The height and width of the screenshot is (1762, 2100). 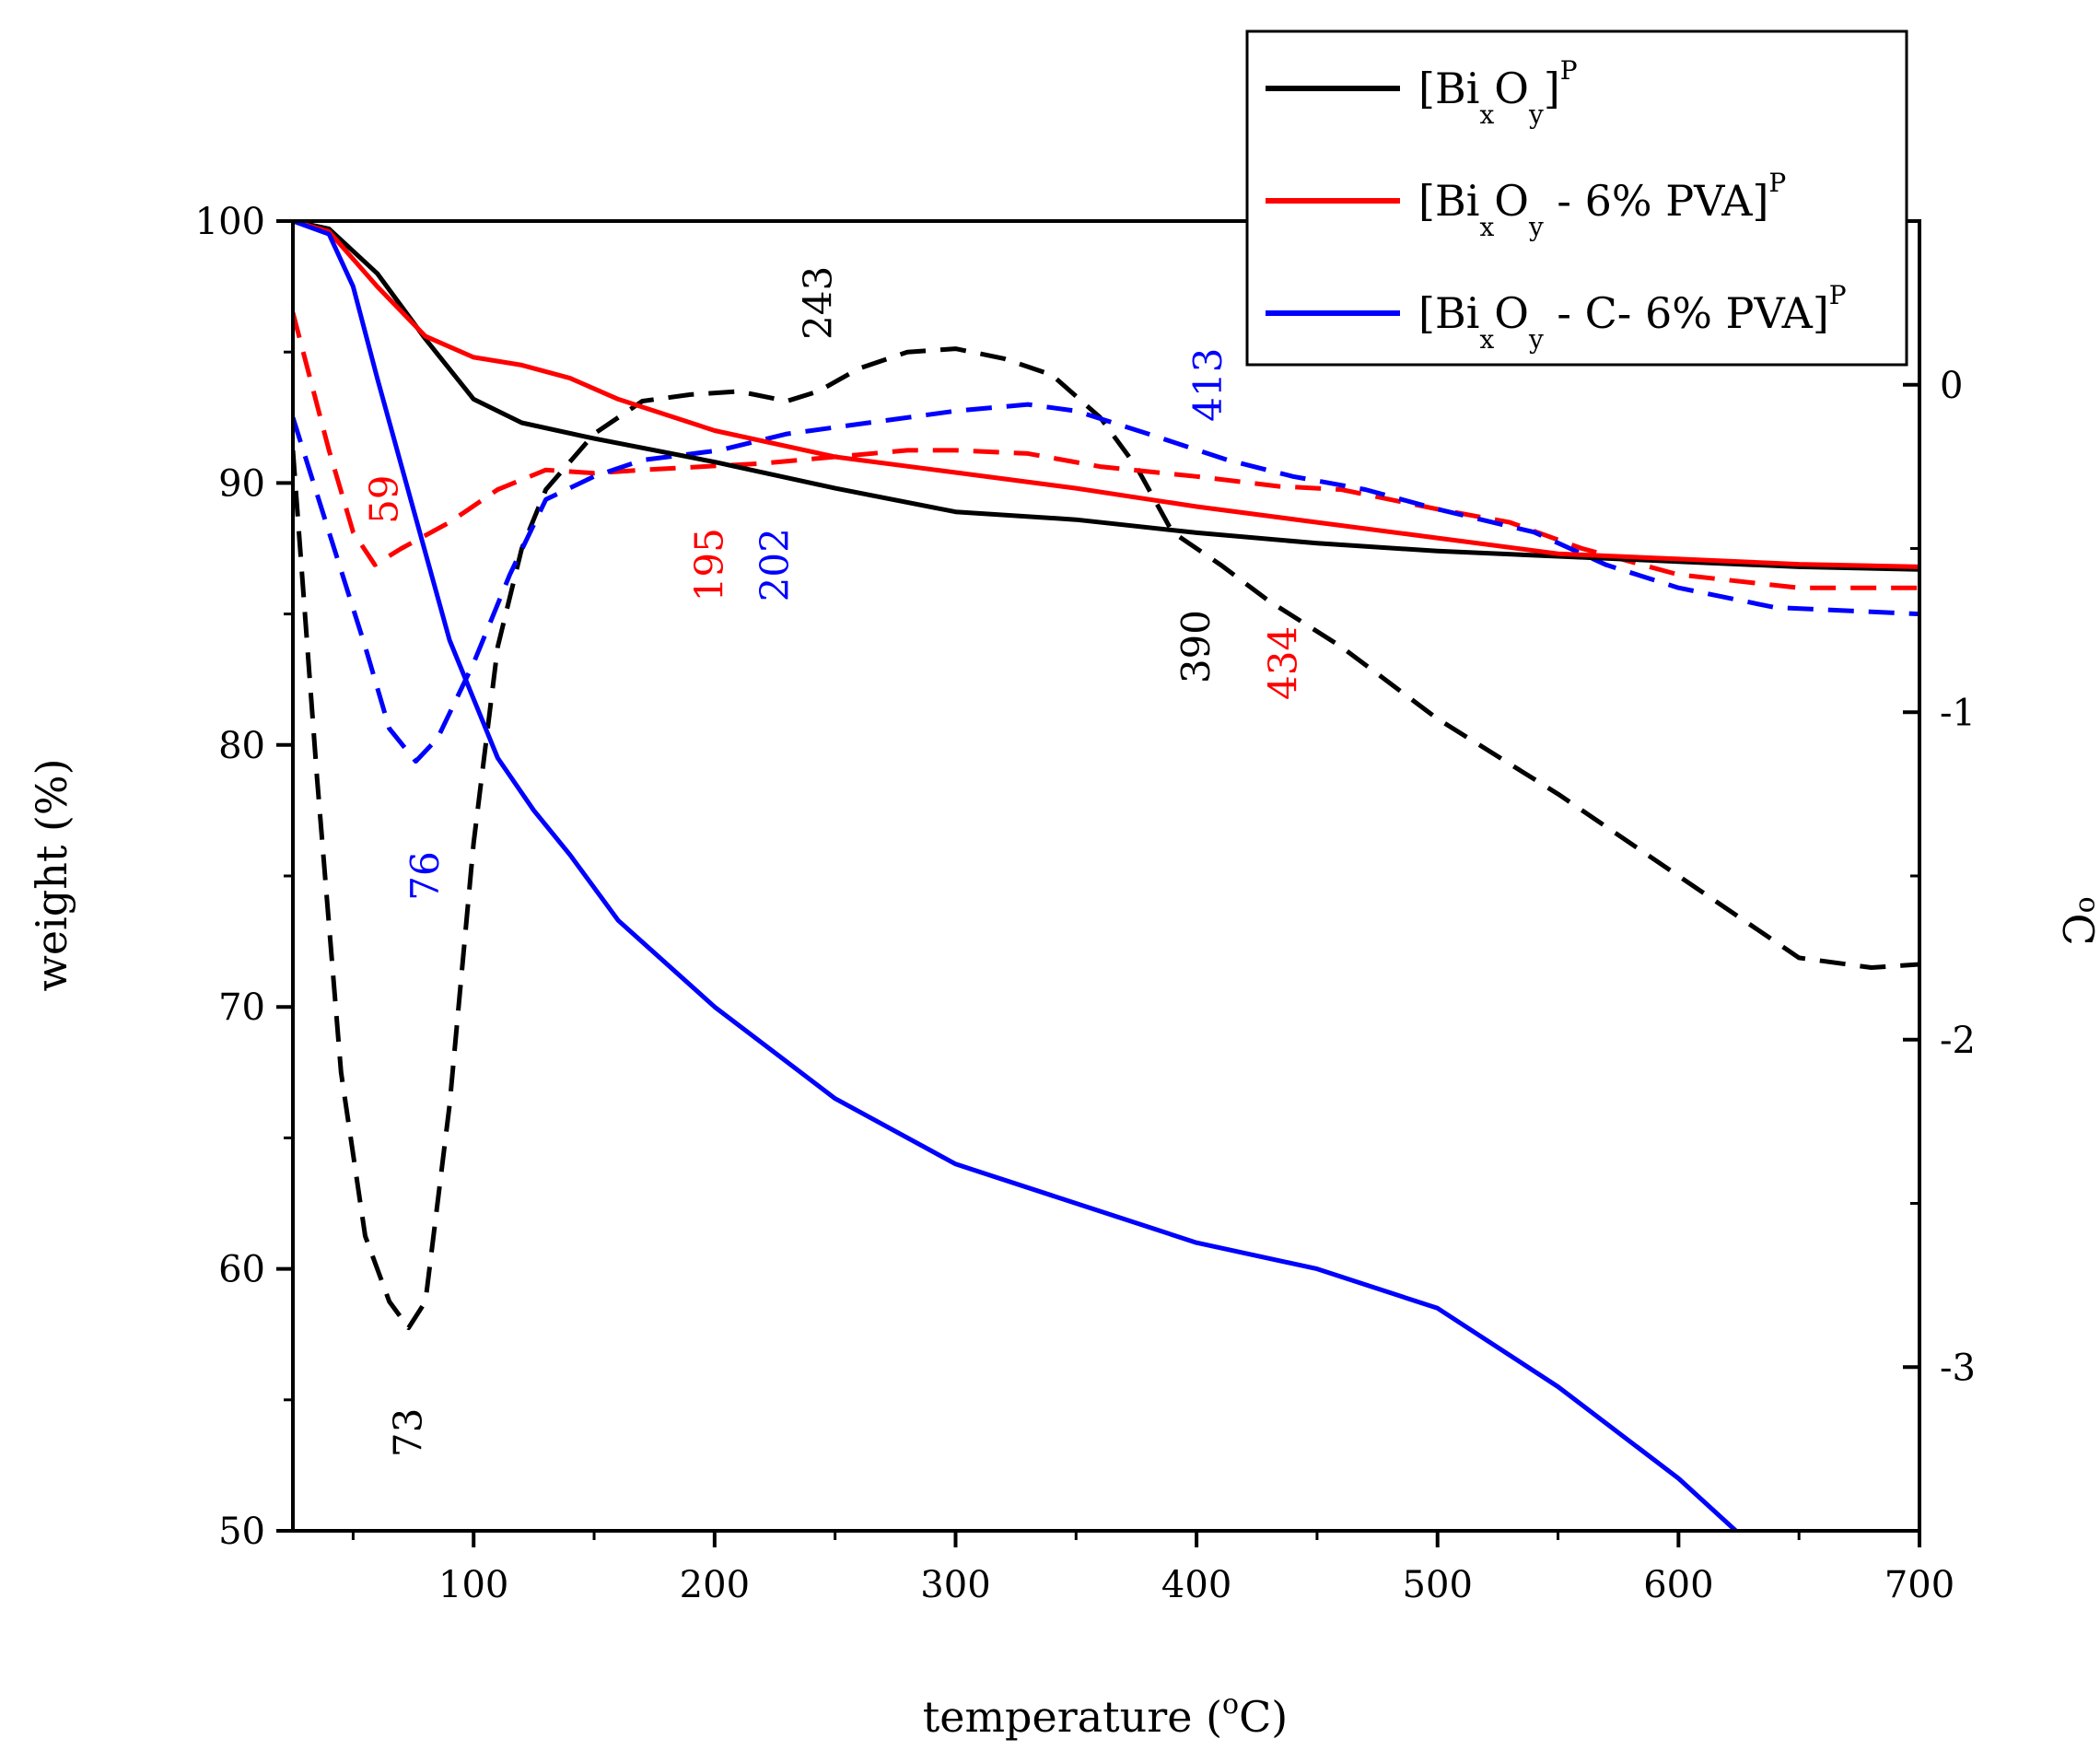 I want to click on x-tick-label: 300, so click(x=955, y=1585).